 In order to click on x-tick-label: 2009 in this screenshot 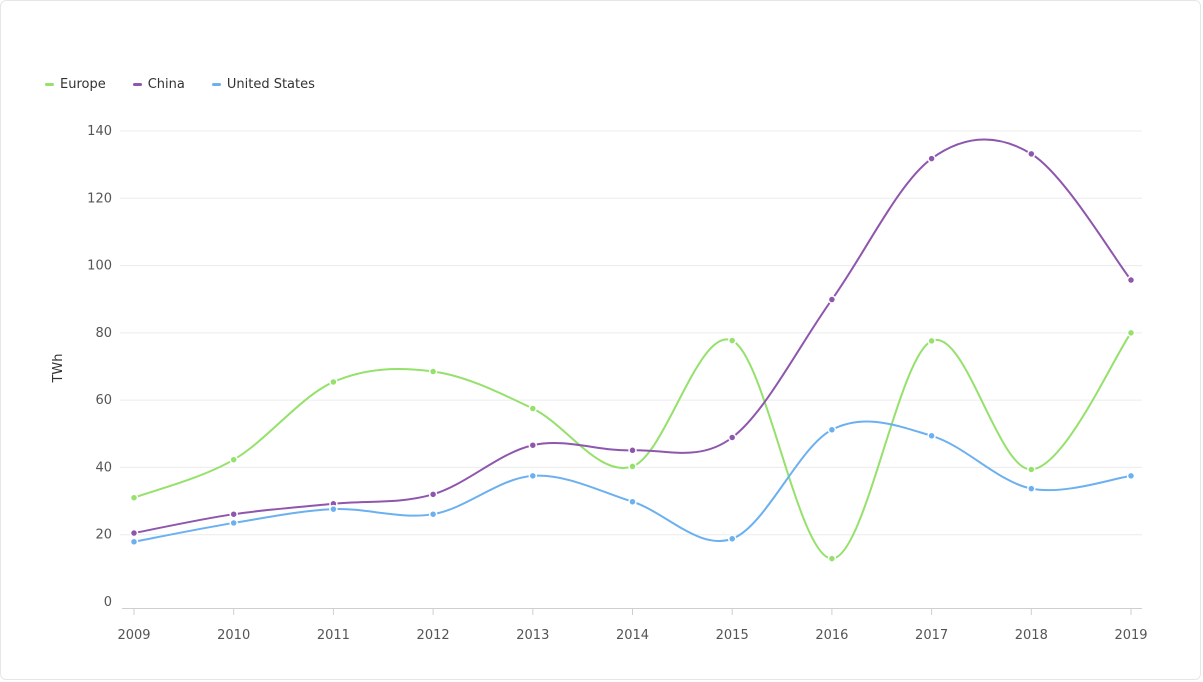, I will do `click(133, 635)`.